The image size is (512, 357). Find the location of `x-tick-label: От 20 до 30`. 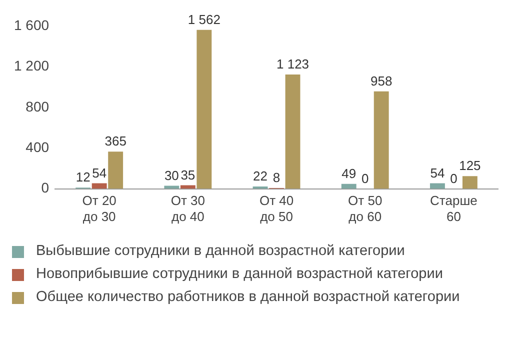

x-tick-label: От 20 до 30 is located at coordinates (99, 208).